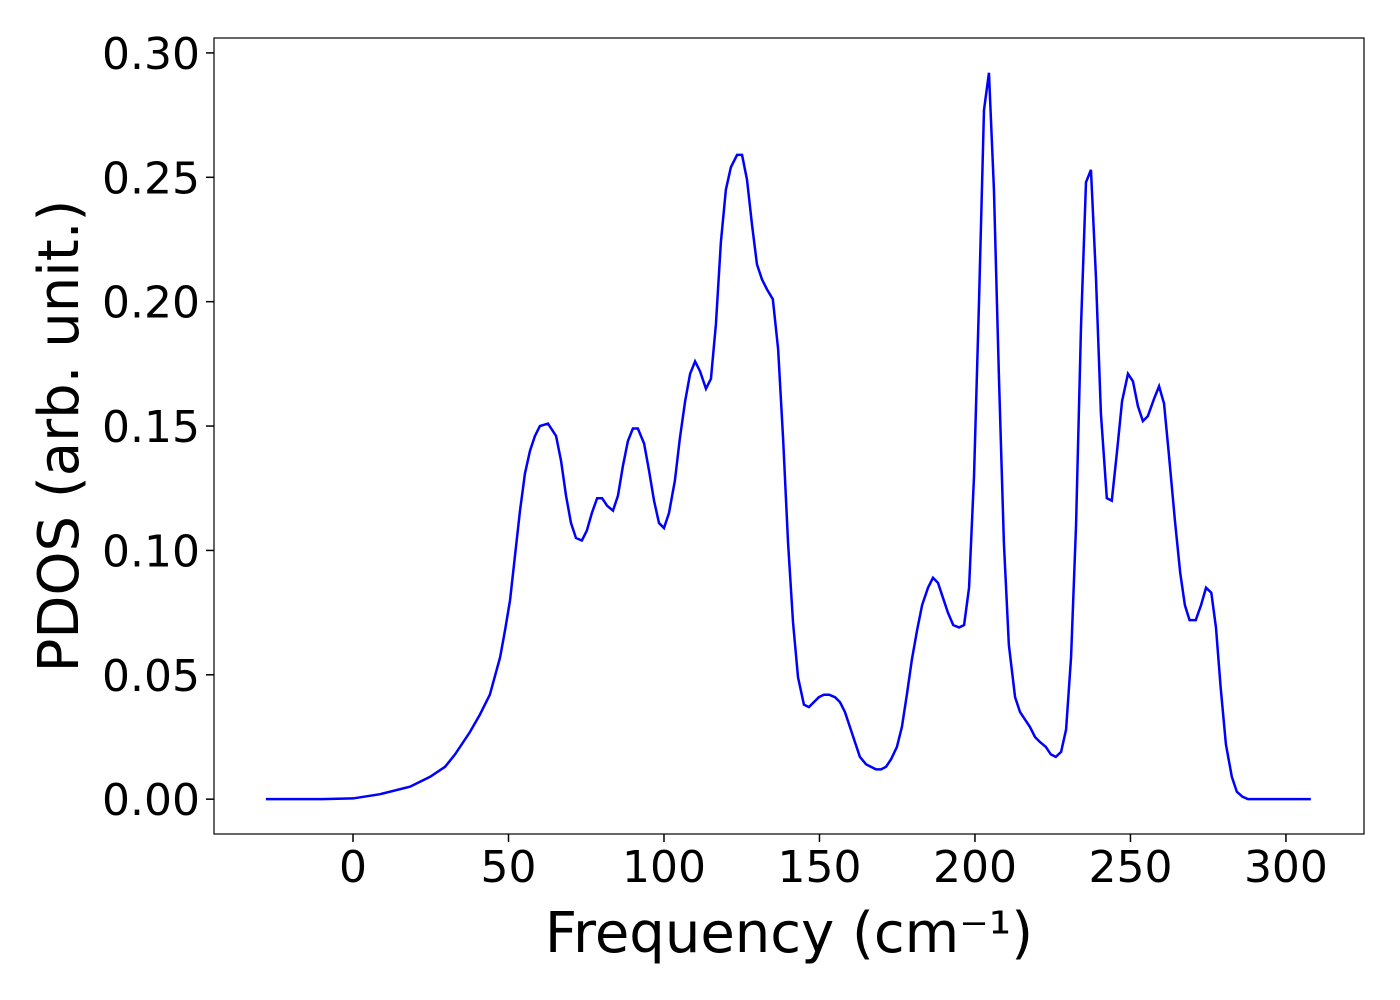 This screenshot has width=1400, height=1000. I want to click on y-tick-label: 0.25, so click(151, 178).